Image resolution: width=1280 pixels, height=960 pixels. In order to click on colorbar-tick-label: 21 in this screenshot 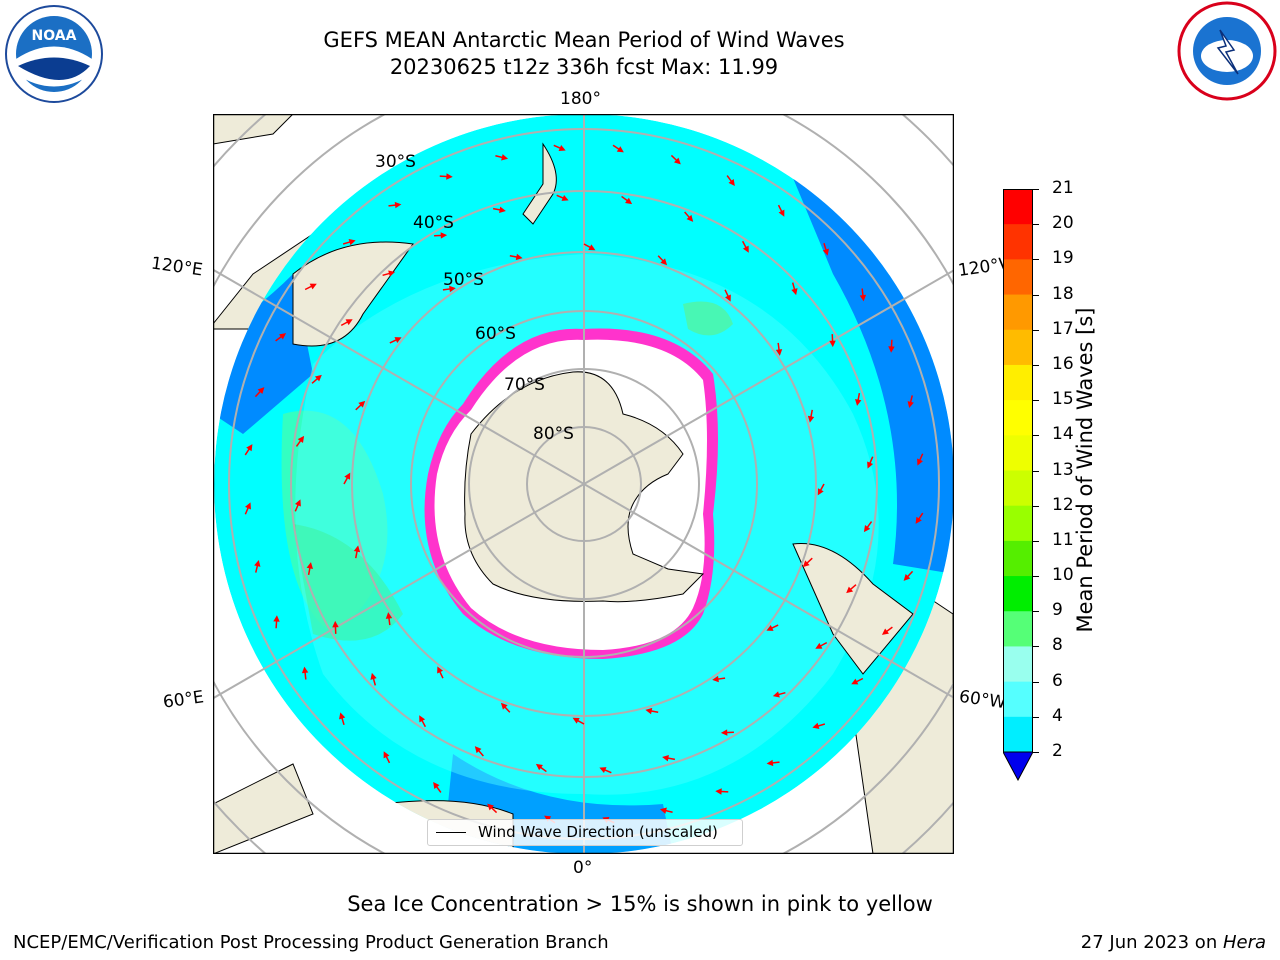, I will do `click(1063, 188)`.